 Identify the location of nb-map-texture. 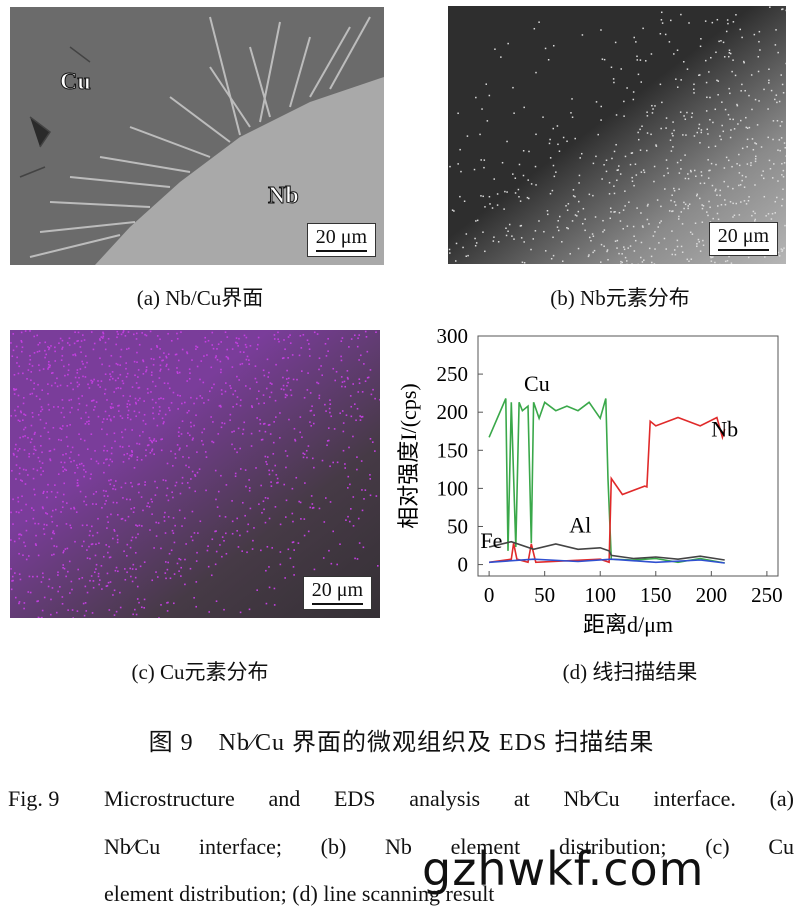
(617, 135).